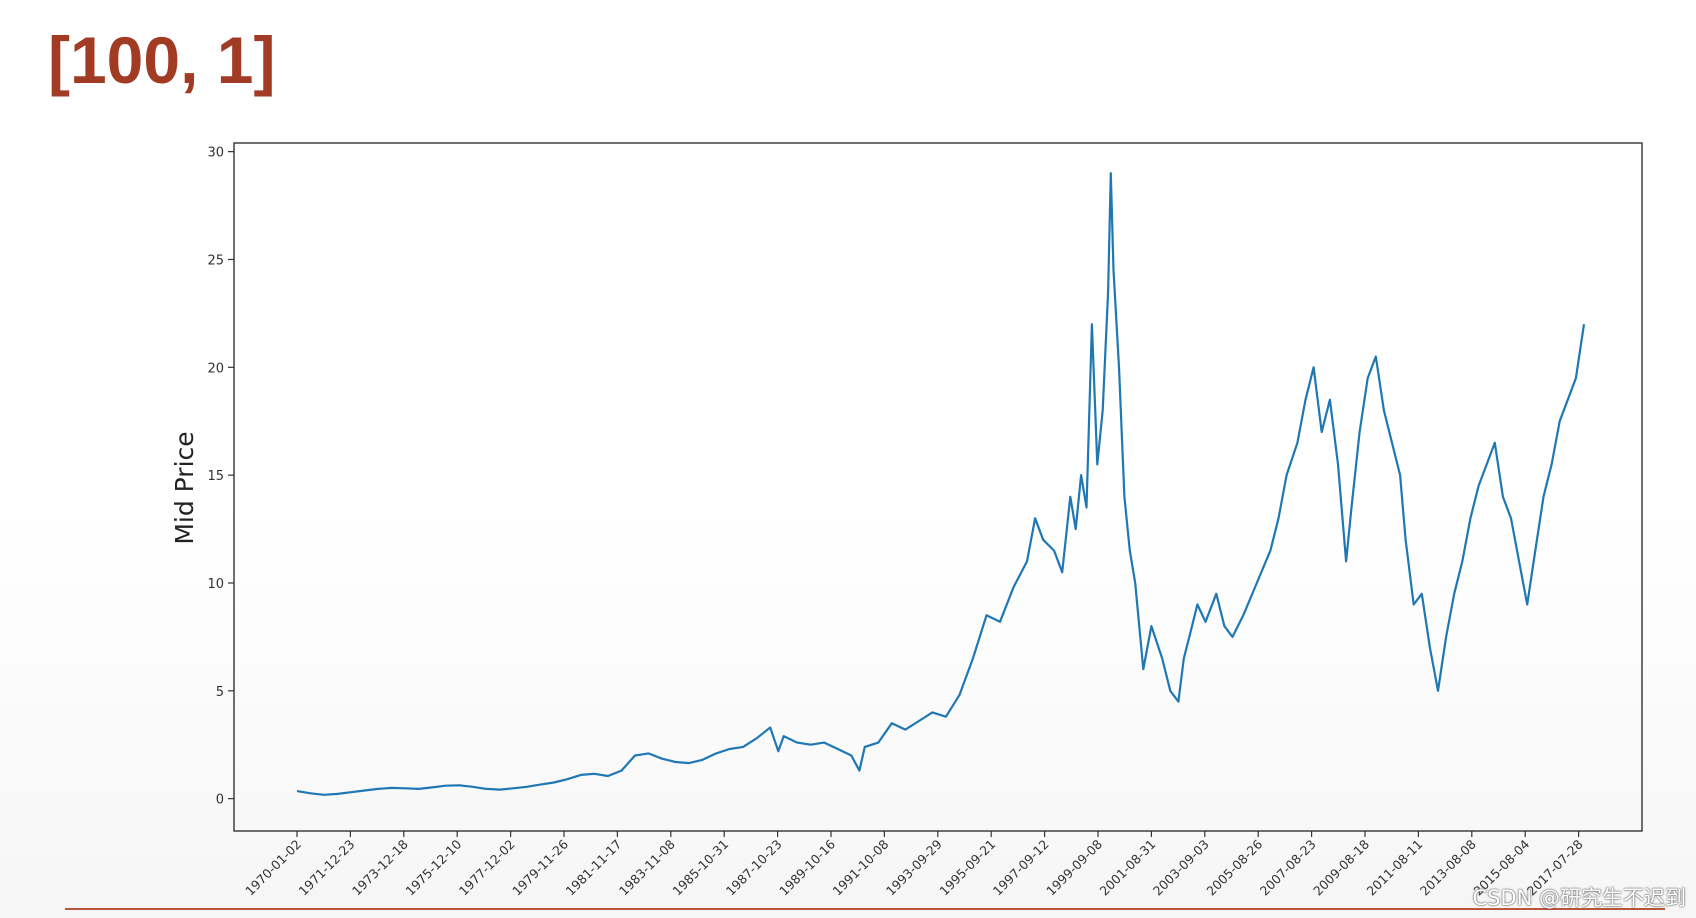 This screenshot has width=1696, height=918. What do you see at coordinates (327, 868) in the screenshot?
I see `x-tick-label: 1971-12-23` at bounding box center [327, 868].